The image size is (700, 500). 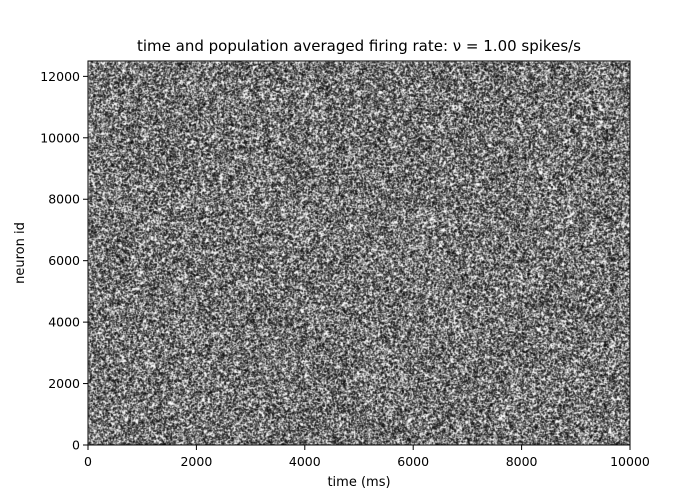 I want to click on x-axis-label: time (ms), so click(x=358, y=482).